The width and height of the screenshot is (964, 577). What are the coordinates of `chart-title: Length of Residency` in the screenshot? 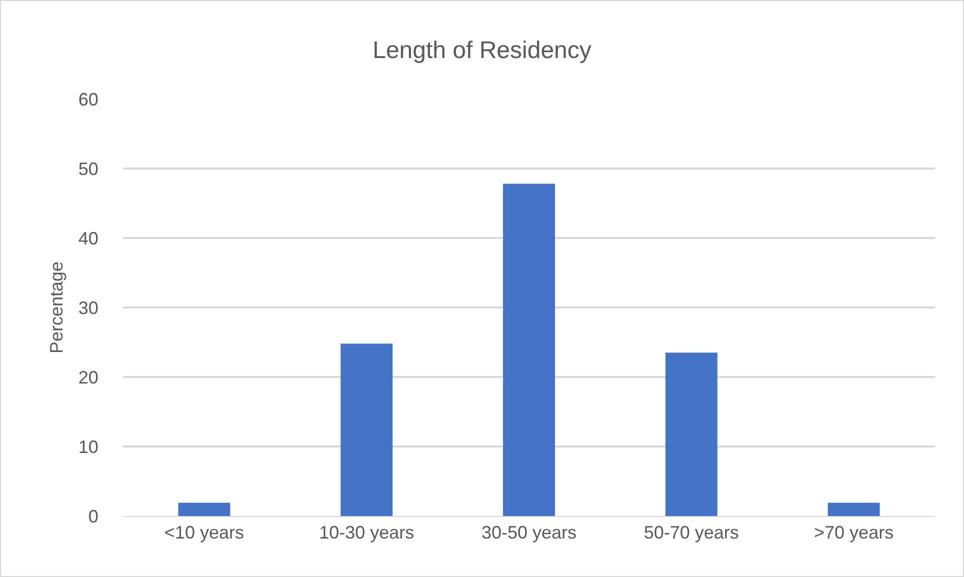 It's located at (482, 50).